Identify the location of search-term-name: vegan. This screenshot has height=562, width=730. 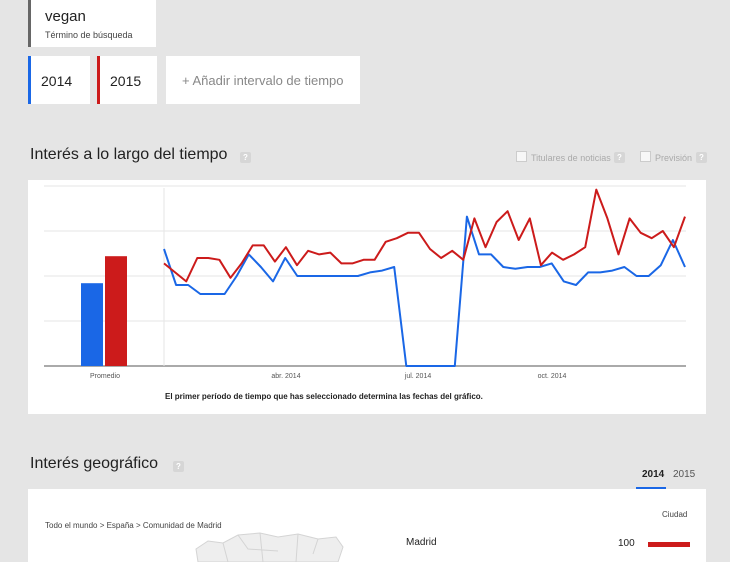
(65, 16).